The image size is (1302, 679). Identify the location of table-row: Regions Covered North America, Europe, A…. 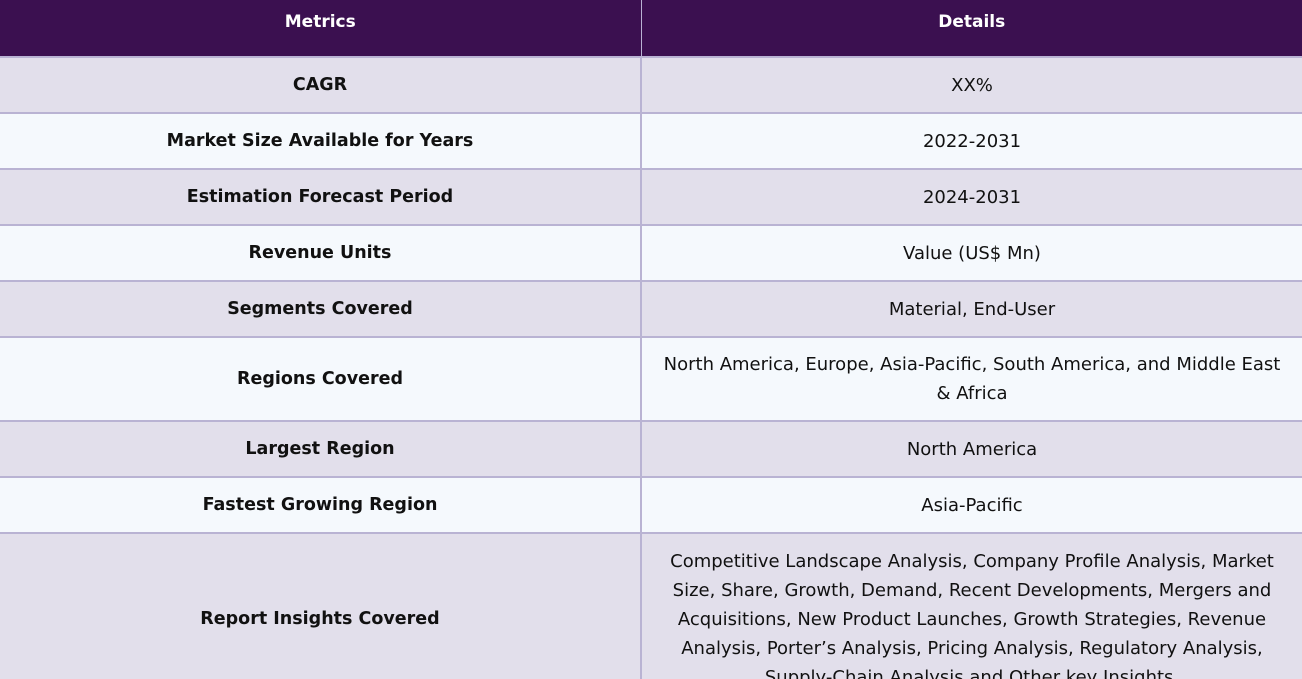
(651, 379).